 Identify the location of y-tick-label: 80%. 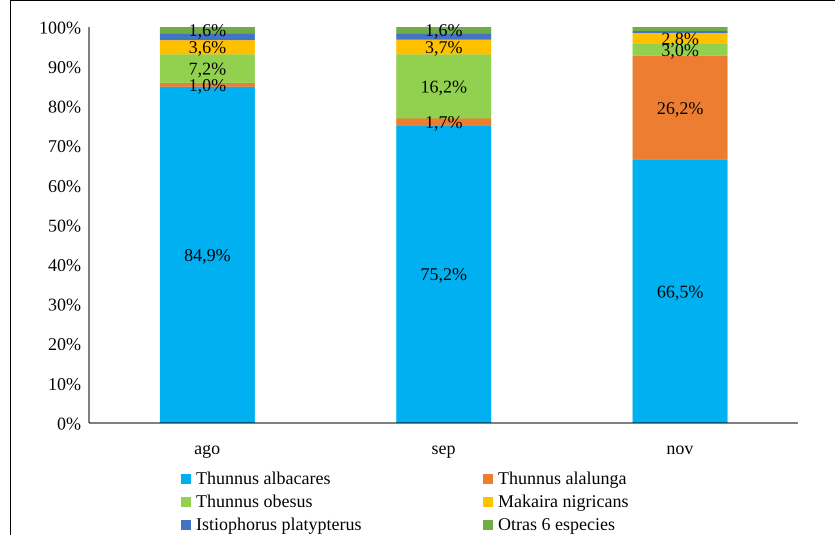
(64, 106).